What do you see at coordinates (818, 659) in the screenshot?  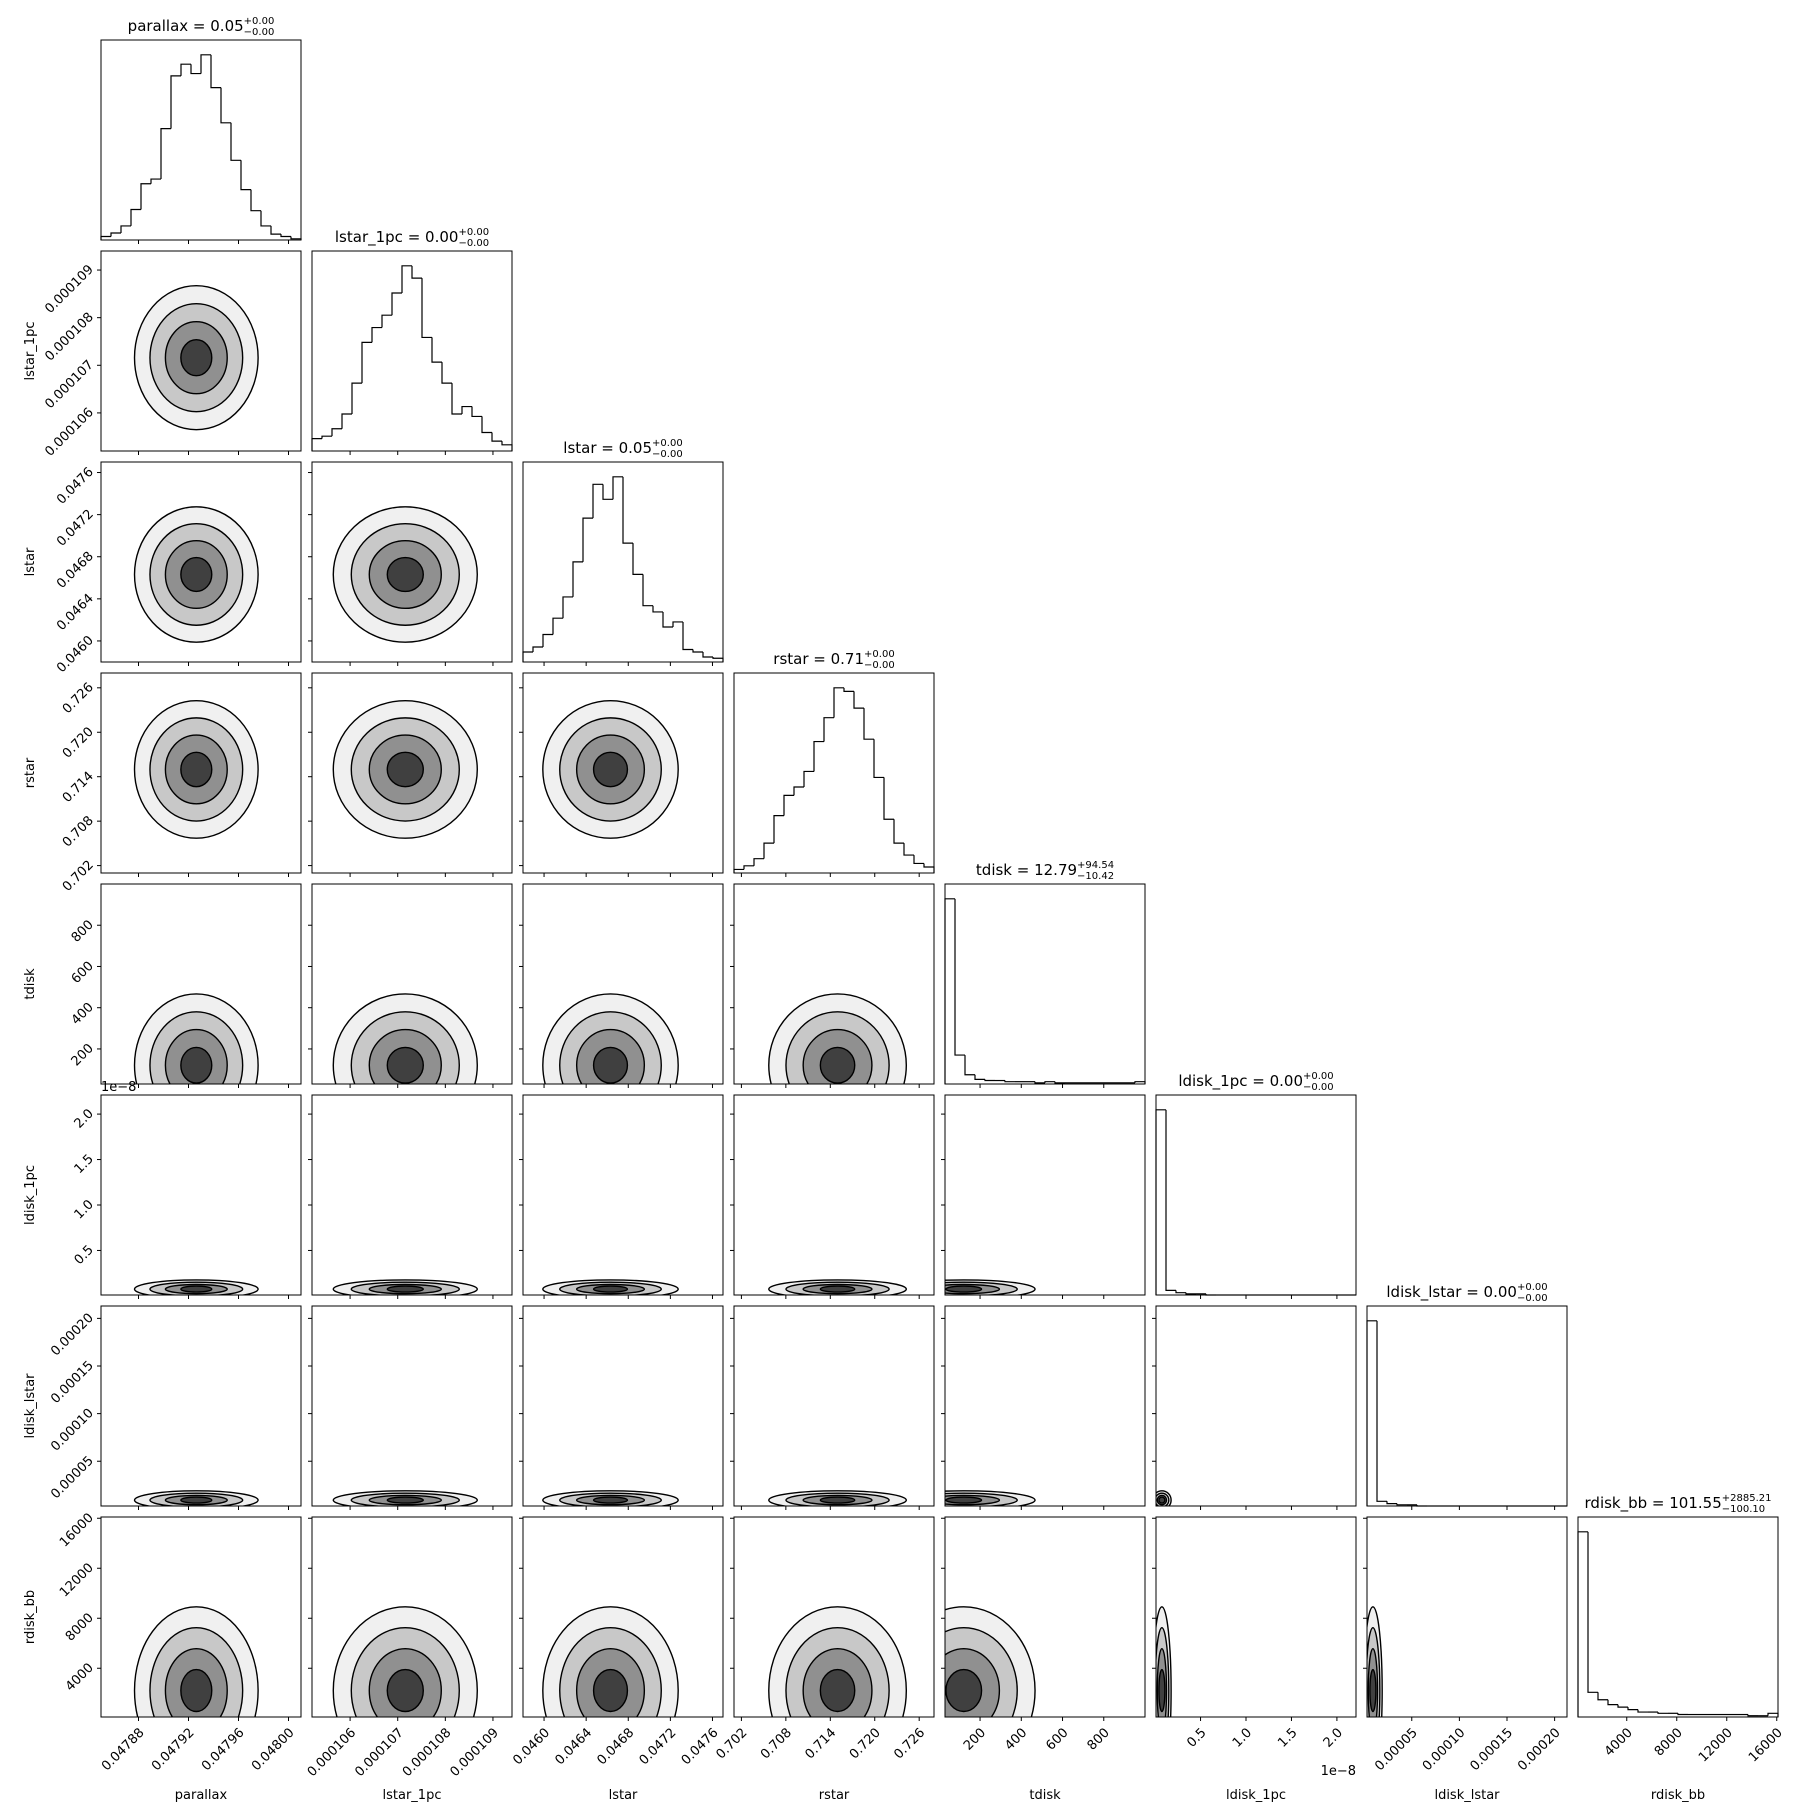 I see `title-main: rstar = 0.71` at bounding box center [818, 659].